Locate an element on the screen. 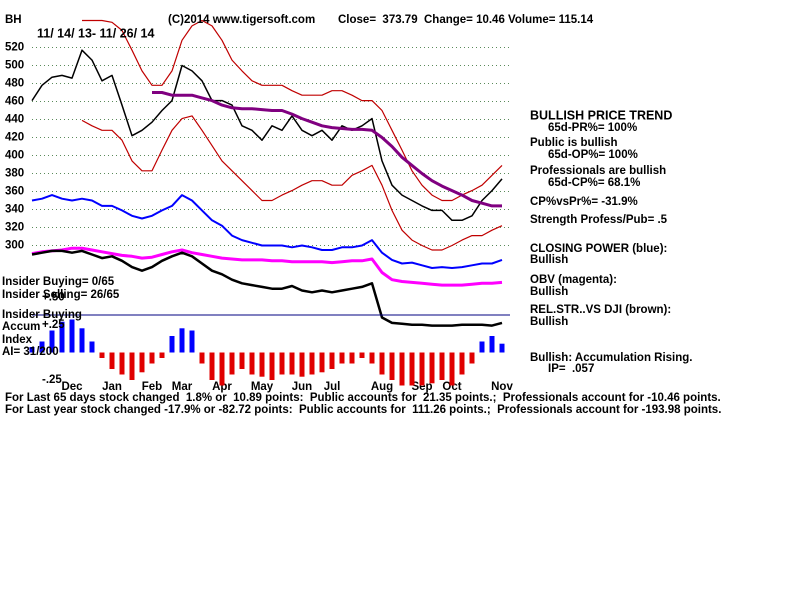  x-tick-label: Apr is located at coordinates (222, 387).